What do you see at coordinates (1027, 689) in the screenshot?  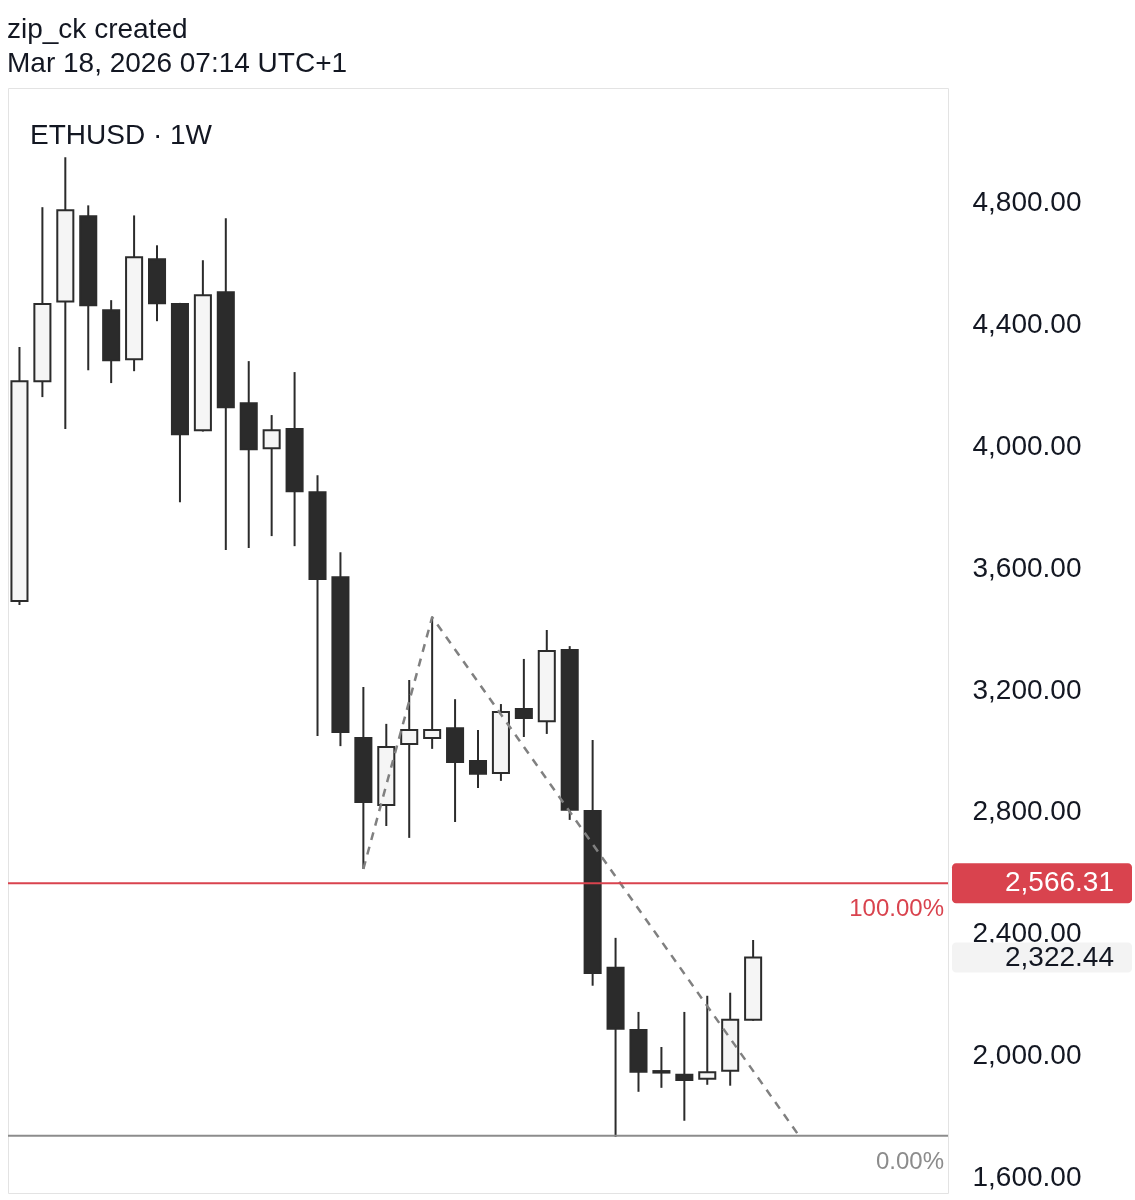 I see `y-tick-label: 3,200.00` at bounding box center [1027, 689].